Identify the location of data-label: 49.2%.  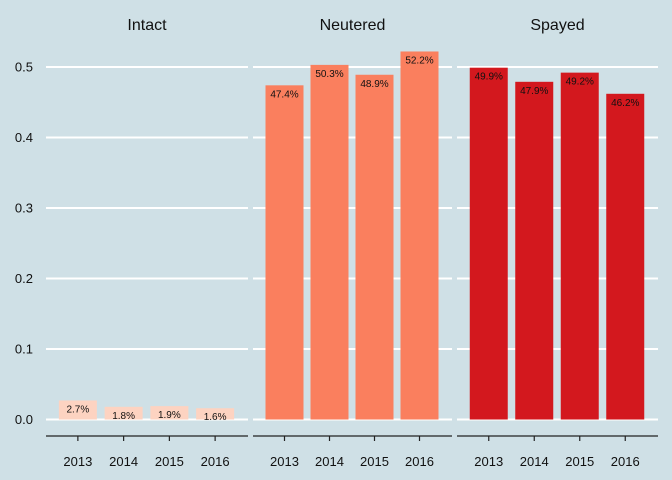
(580, 82).